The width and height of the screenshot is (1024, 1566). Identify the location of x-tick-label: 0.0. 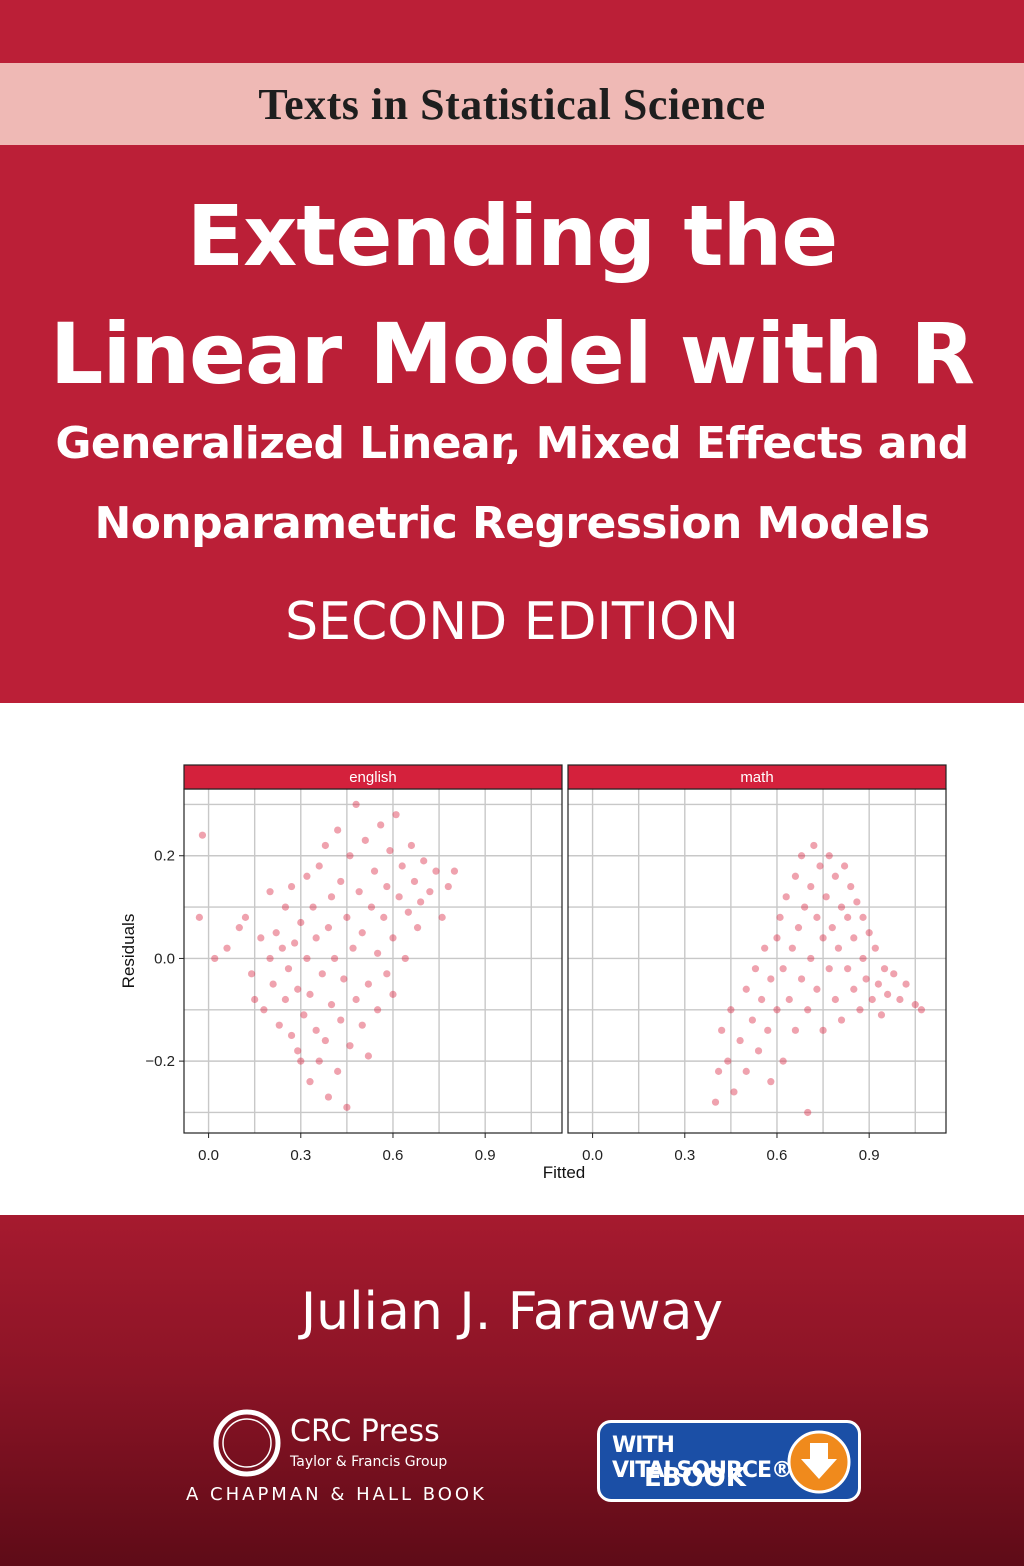
(208, 1155).